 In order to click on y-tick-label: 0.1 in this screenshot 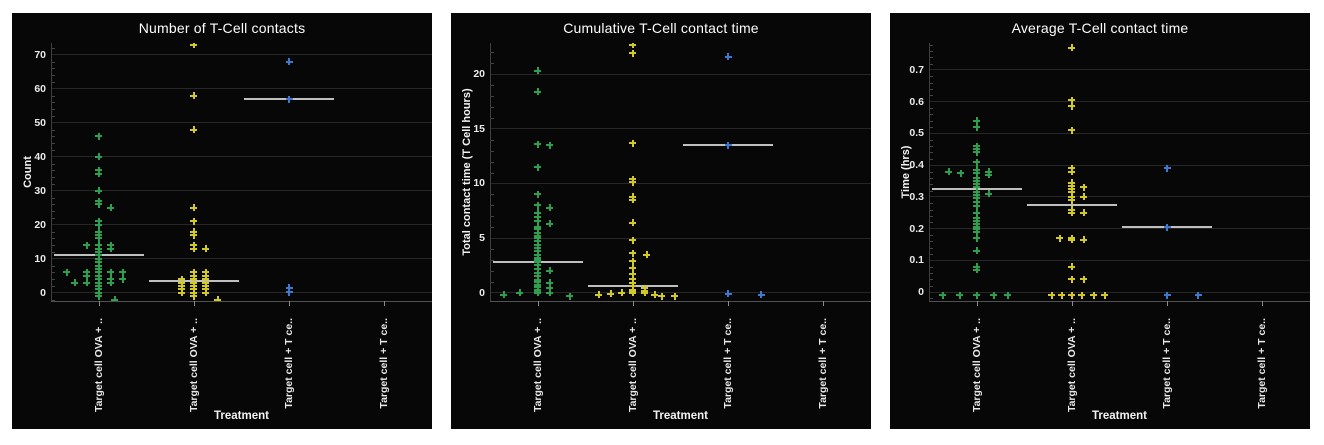, I will do `click(916, 260)`.